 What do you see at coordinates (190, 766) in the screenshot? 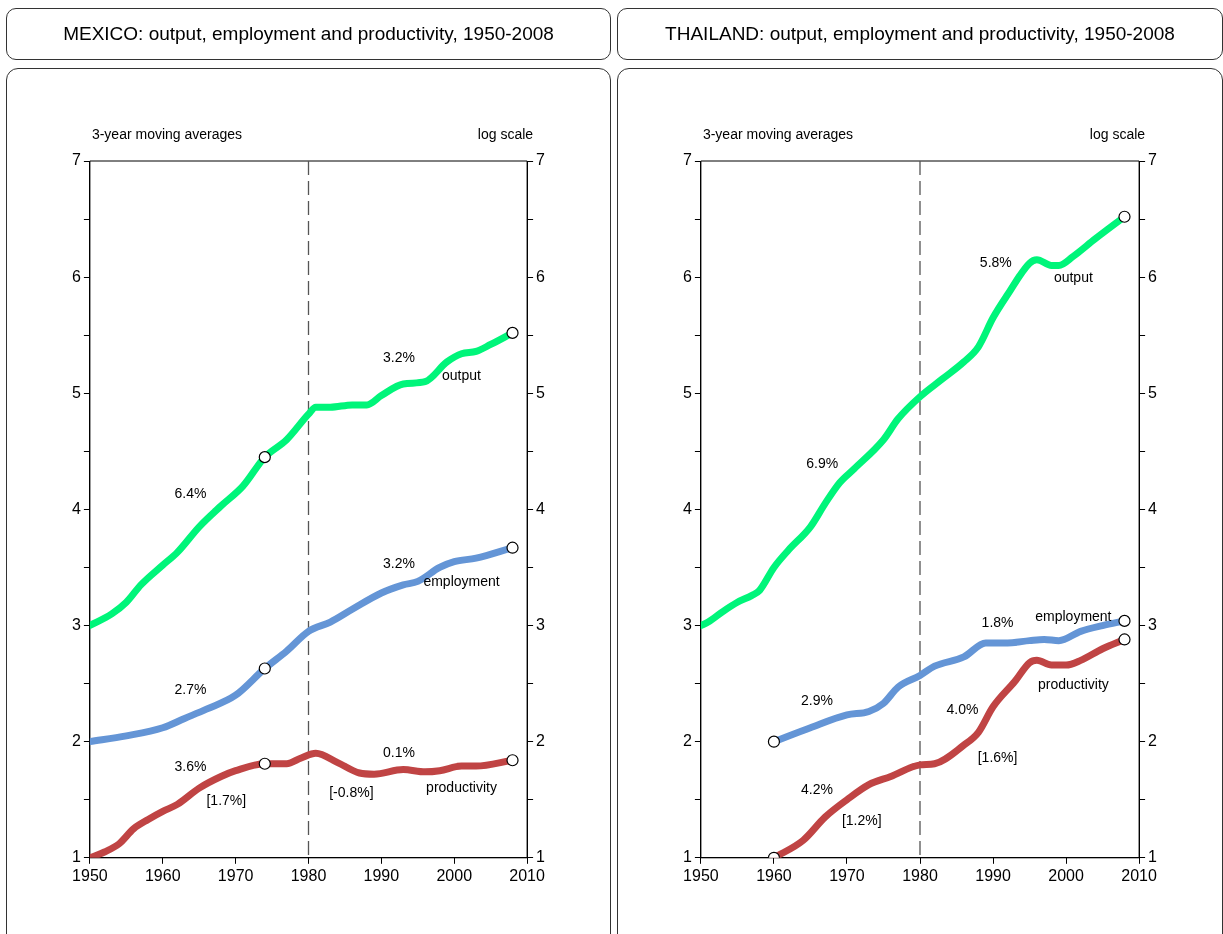
I see `annotation: 3.6%` at bounding box center [190, 766].